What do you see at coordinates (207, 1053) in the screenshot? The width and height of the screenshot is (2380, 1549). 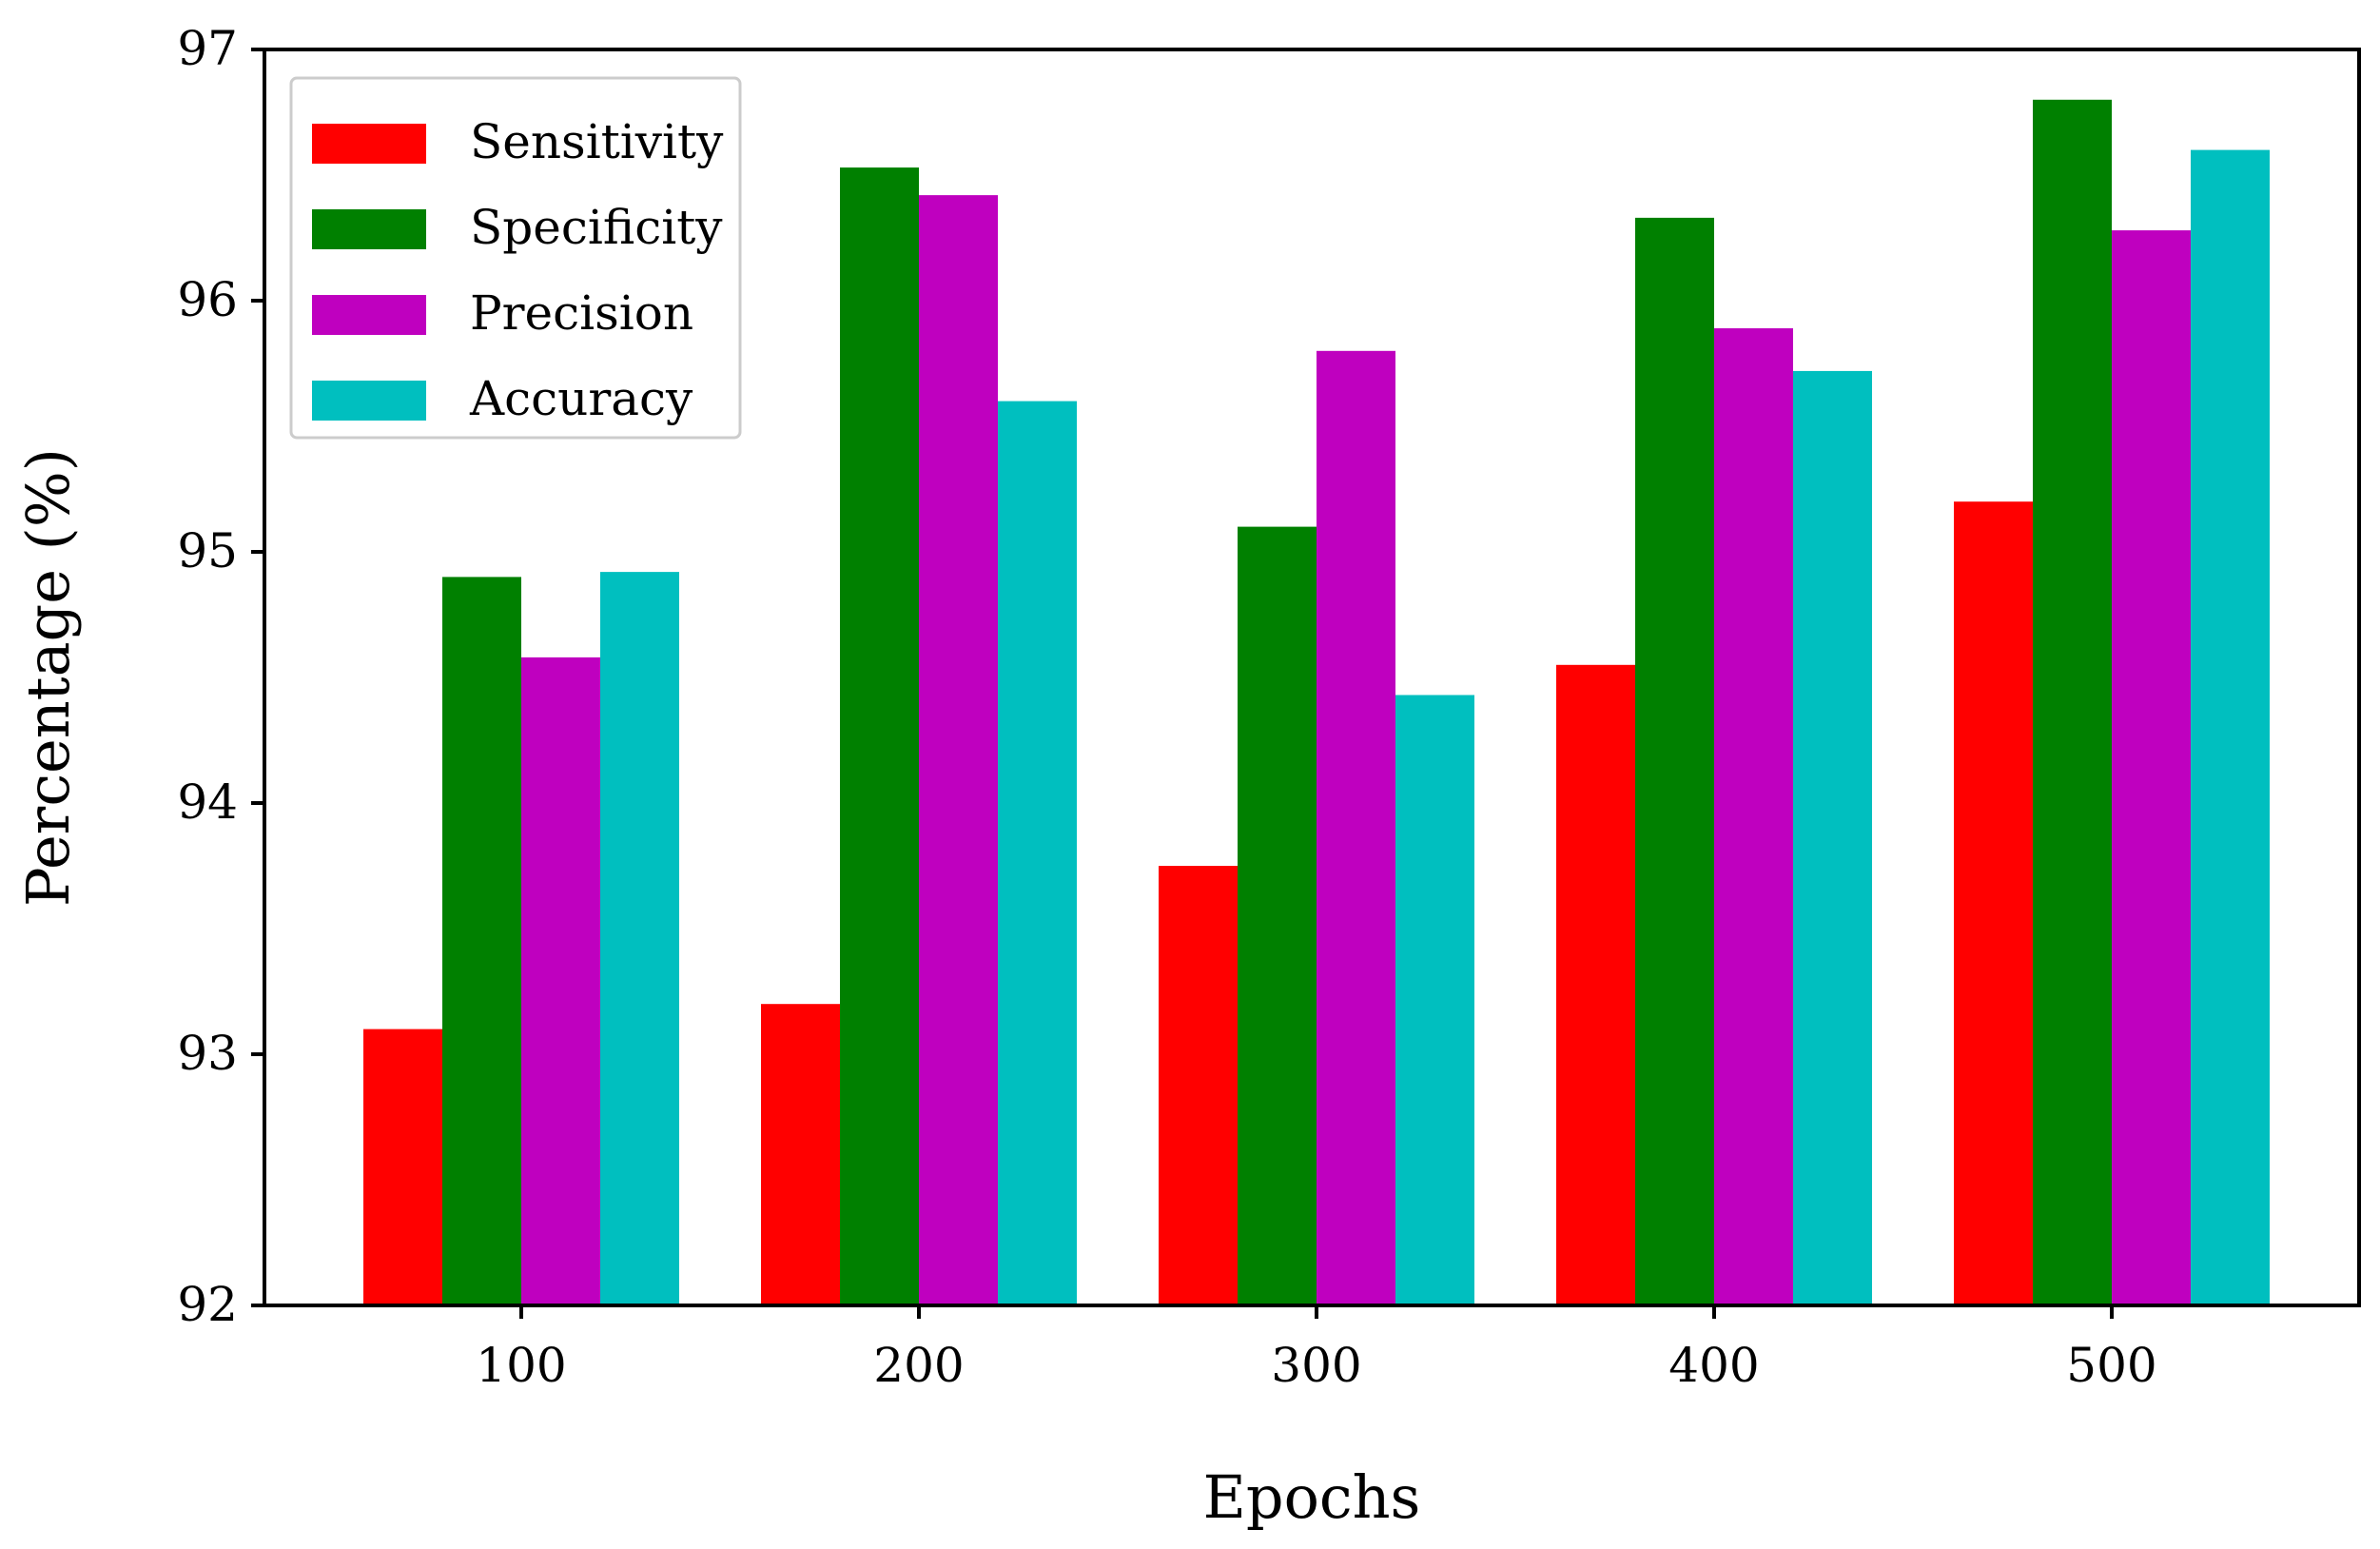 I see `y-tick-label: 93` at bounding box center [207, 1053].